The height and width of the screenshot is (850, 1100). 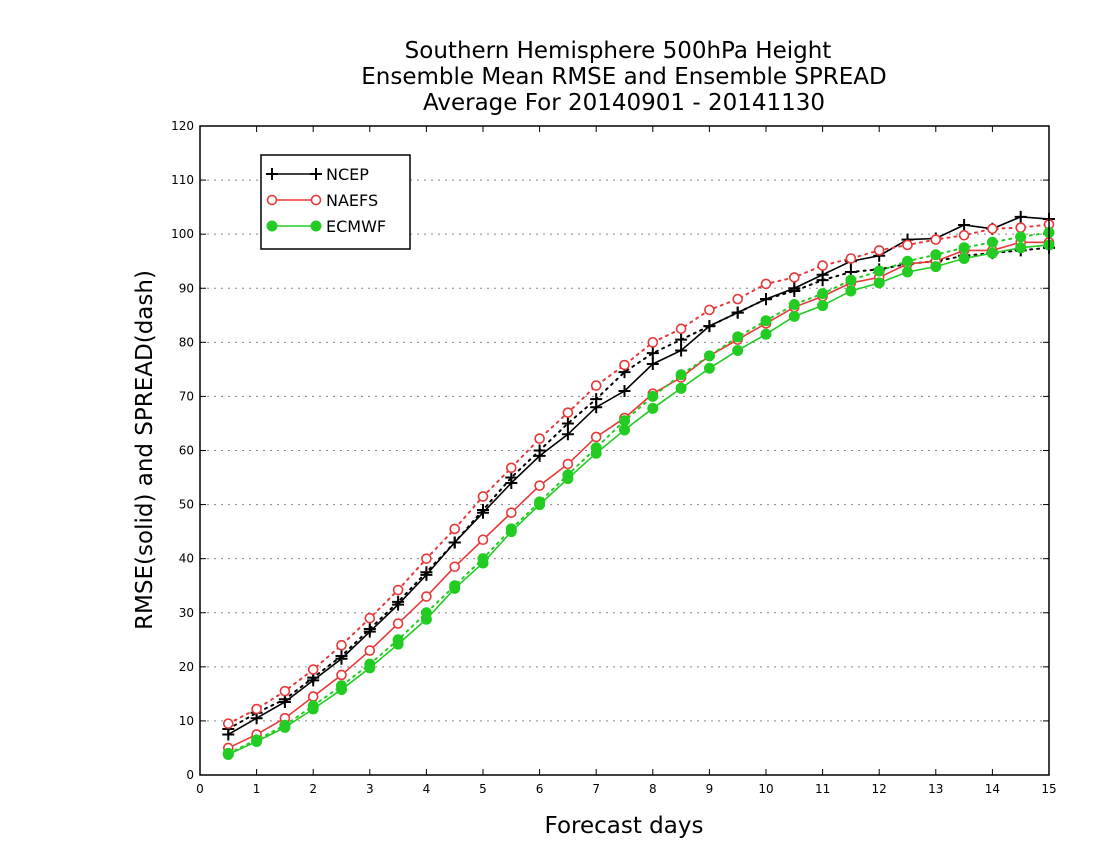 What do you see at coordinates (182, 126) in the screenshot?
I see `y-tick-label: 120` at bounding box center [182, 126].